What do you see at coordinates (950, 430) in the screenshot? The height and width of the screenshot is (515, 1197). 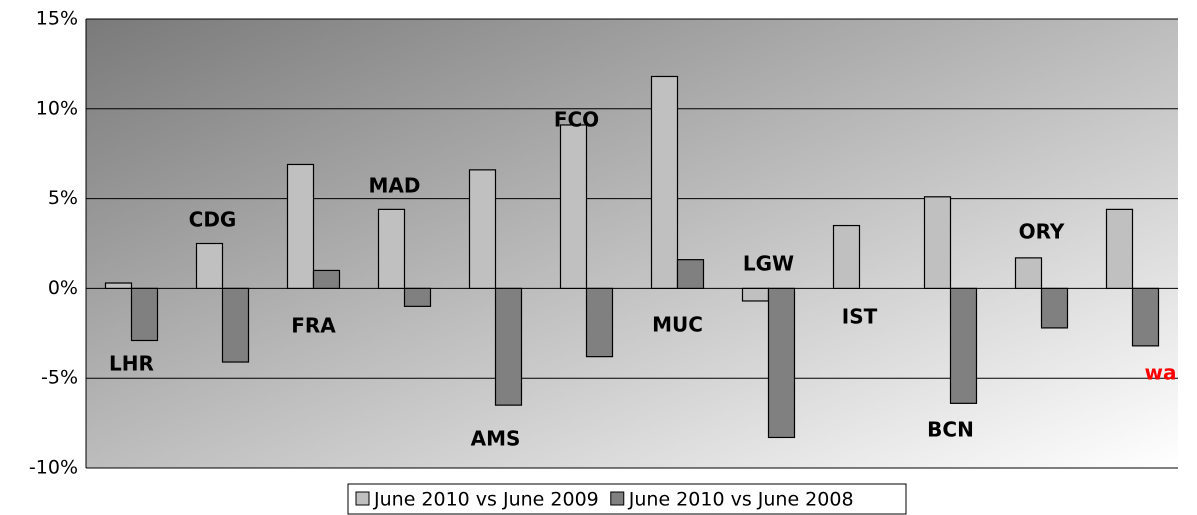 I see `category-label: BCN` at bounding box center [950, 430].